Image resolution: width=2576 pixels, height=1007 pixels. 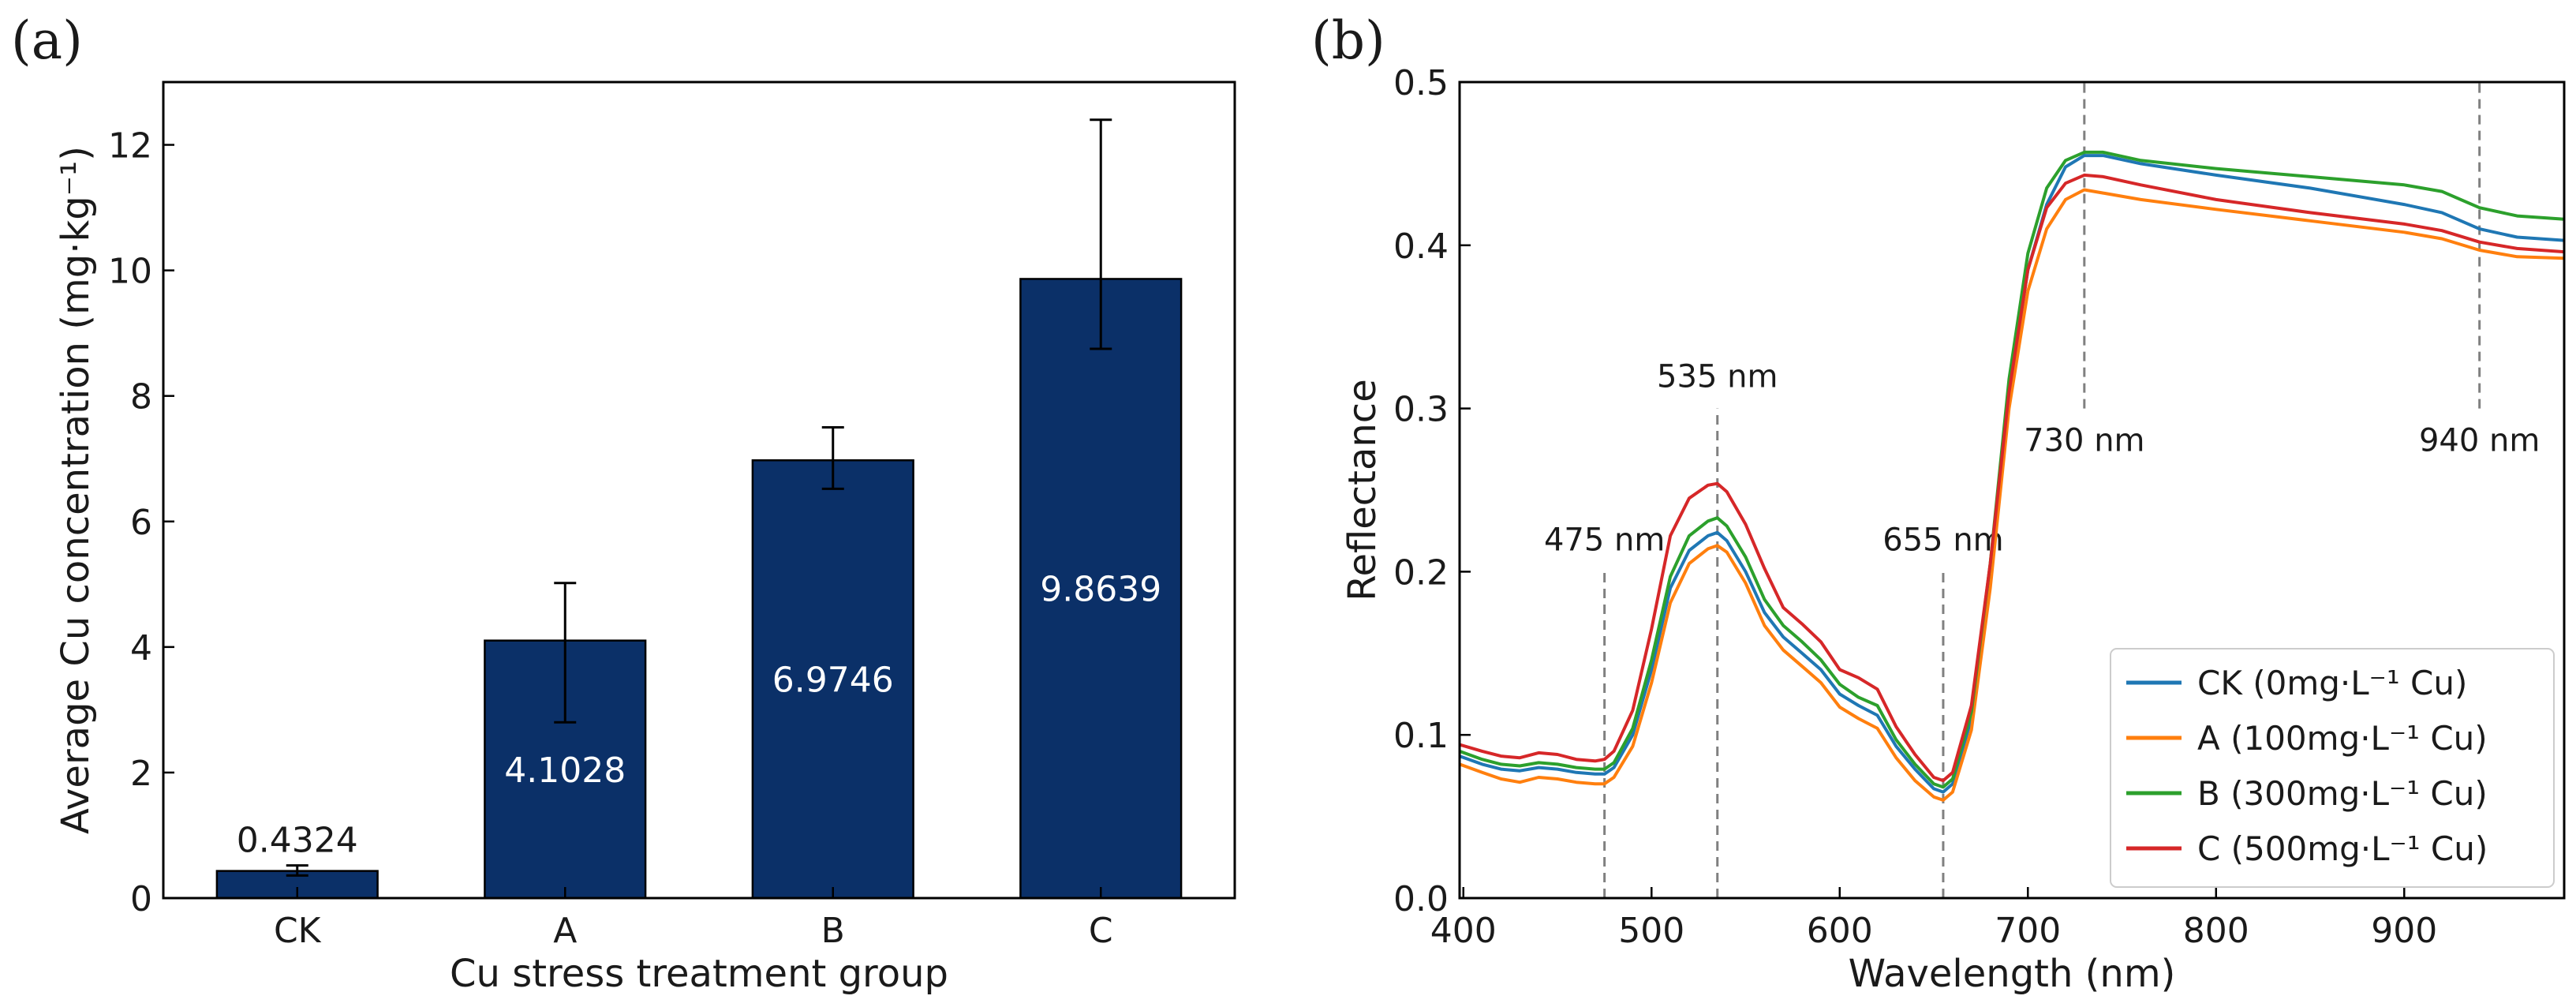 What do you see at coordinates (2479, 440) in the screenshot?
I see `reference-label-940: 940 nm` at bounding box center [2479, 440].